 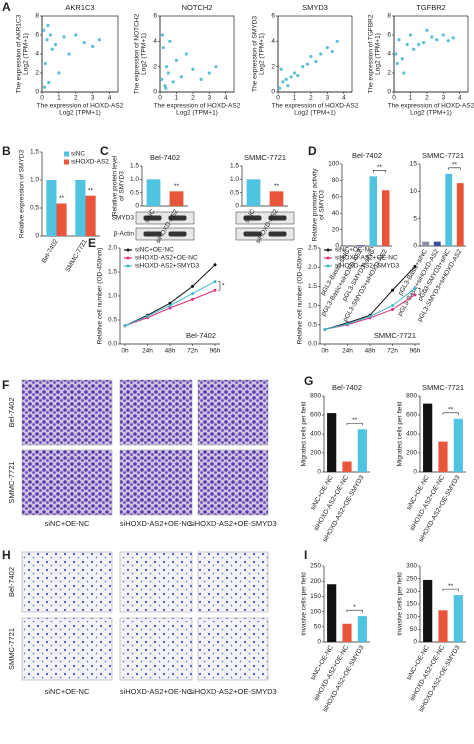 What do you see at coordinates (265, 218) in the screenshot?
I see `blot` at bounding box center [265, 218].